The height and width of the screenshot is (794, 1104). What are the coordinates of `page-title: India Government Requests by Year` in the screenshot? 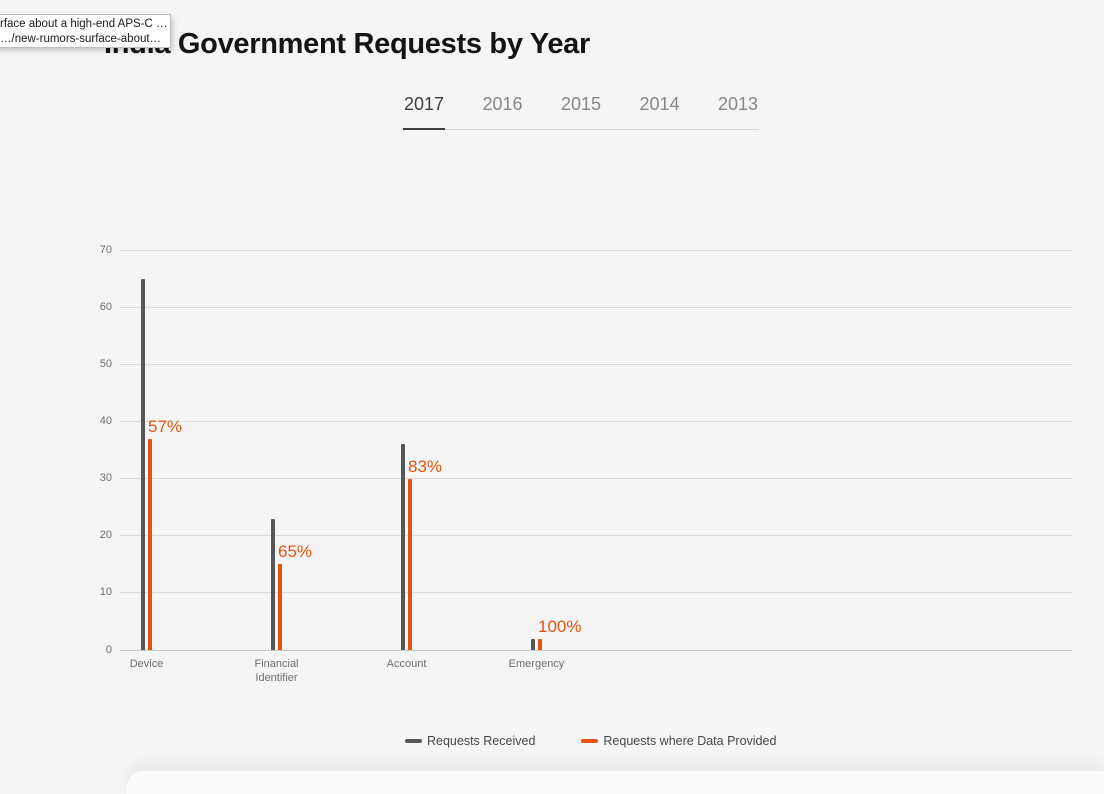 It's located at (347, 44).